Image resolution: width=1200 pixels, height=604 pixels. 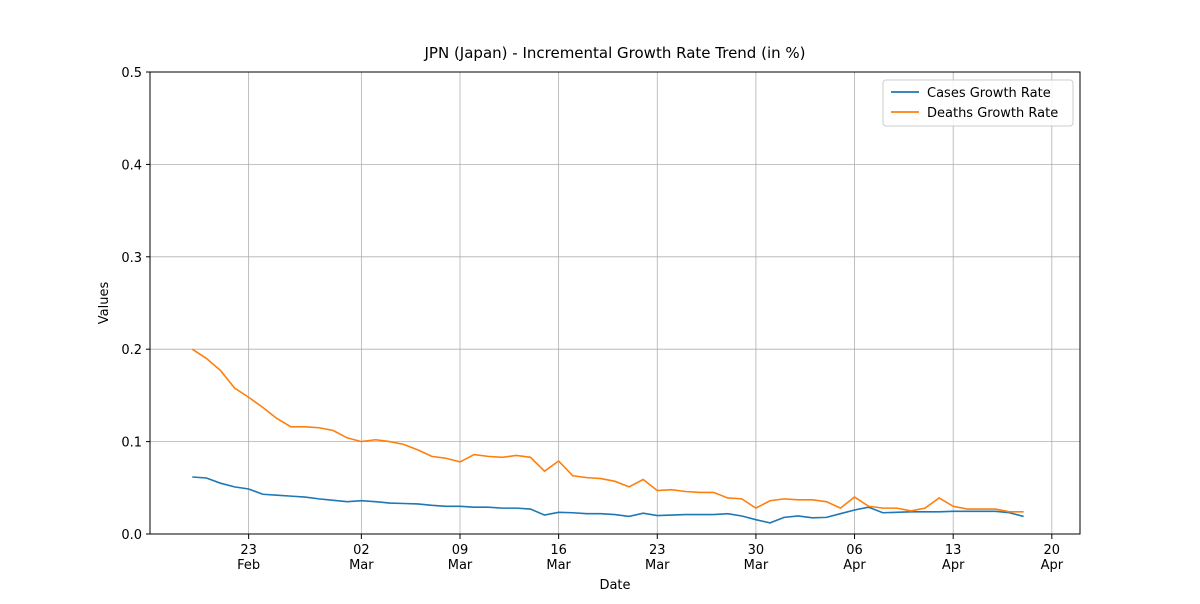 I want to click on legend-label: Deaths Growth Rate, so click(x=992, y=113).